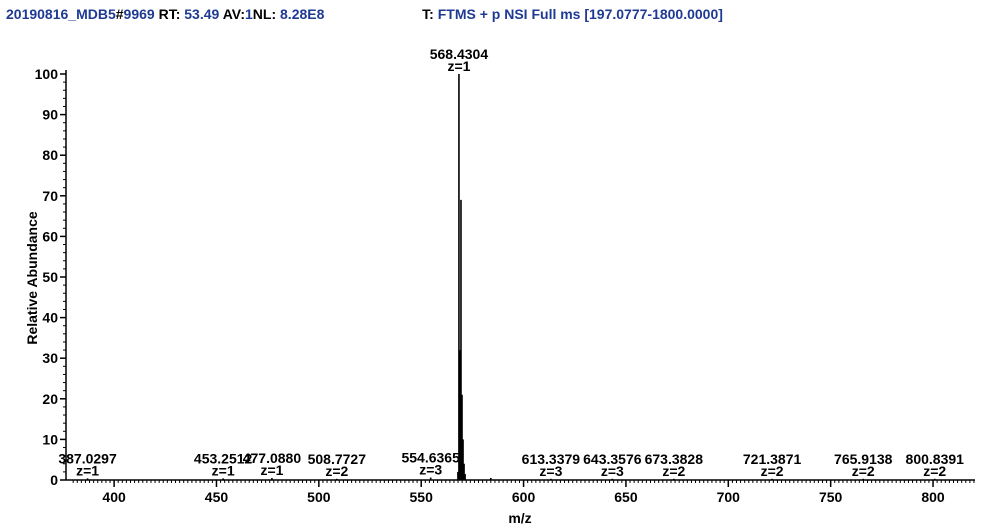 This screenshot has width=1000, height=531. I want to click on x-tick-label: 400, so click(114, 497).